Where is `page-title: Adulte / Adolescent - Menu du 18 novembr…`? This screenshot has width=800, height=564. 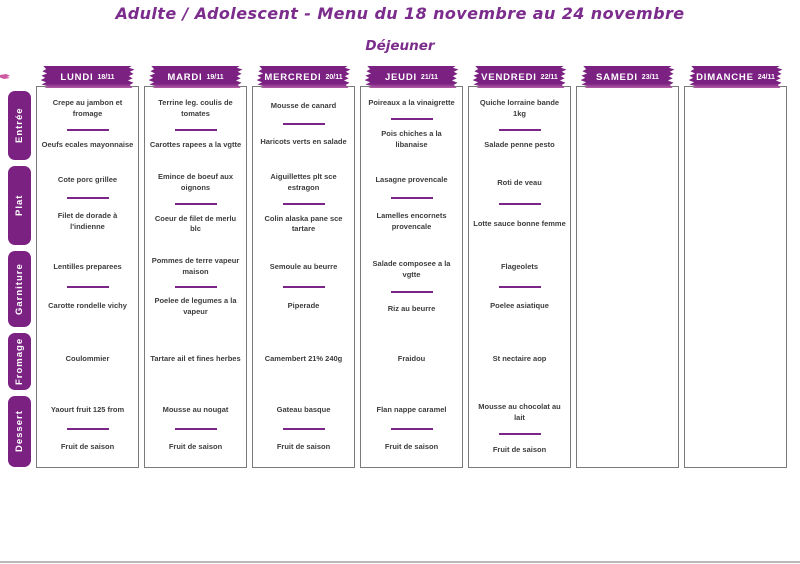
page-title: Adulte / Adolescent - Menu du 18 novembr… is located at coordinates (400, 13).